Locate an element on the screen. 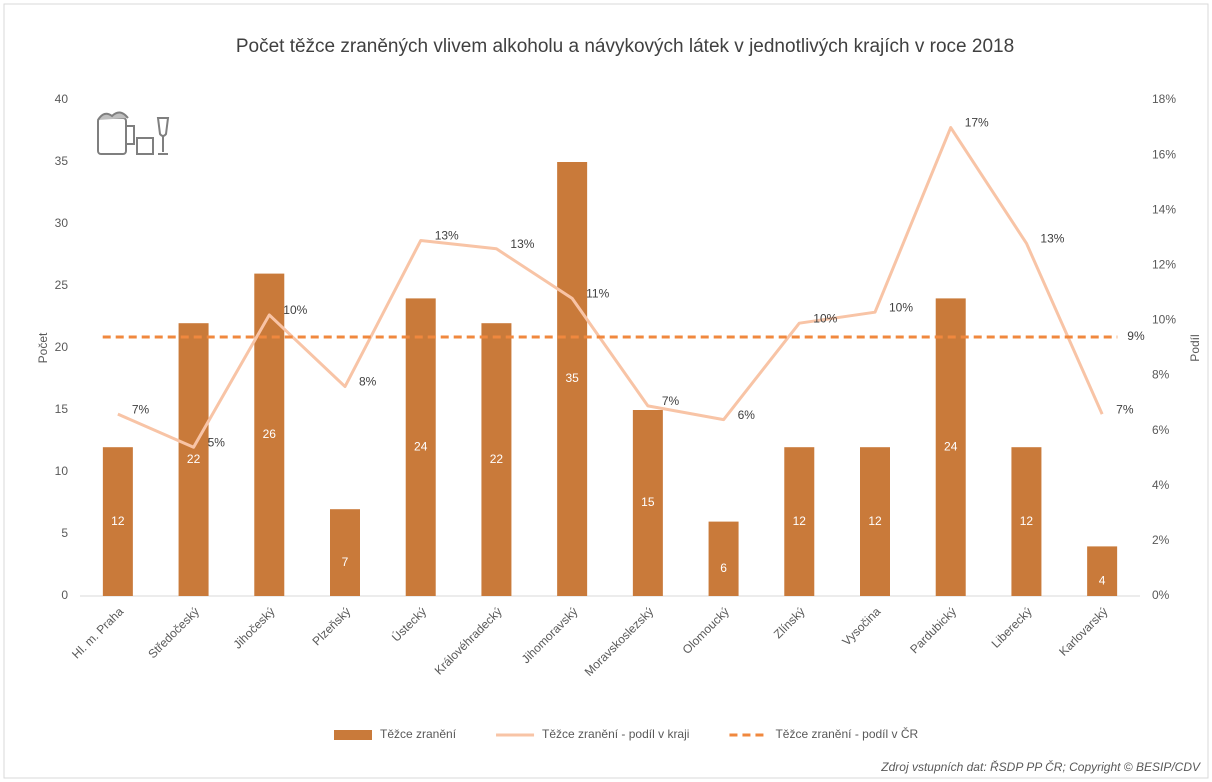  y2-tick-label: 6% is located at coordinates (1161, 430).